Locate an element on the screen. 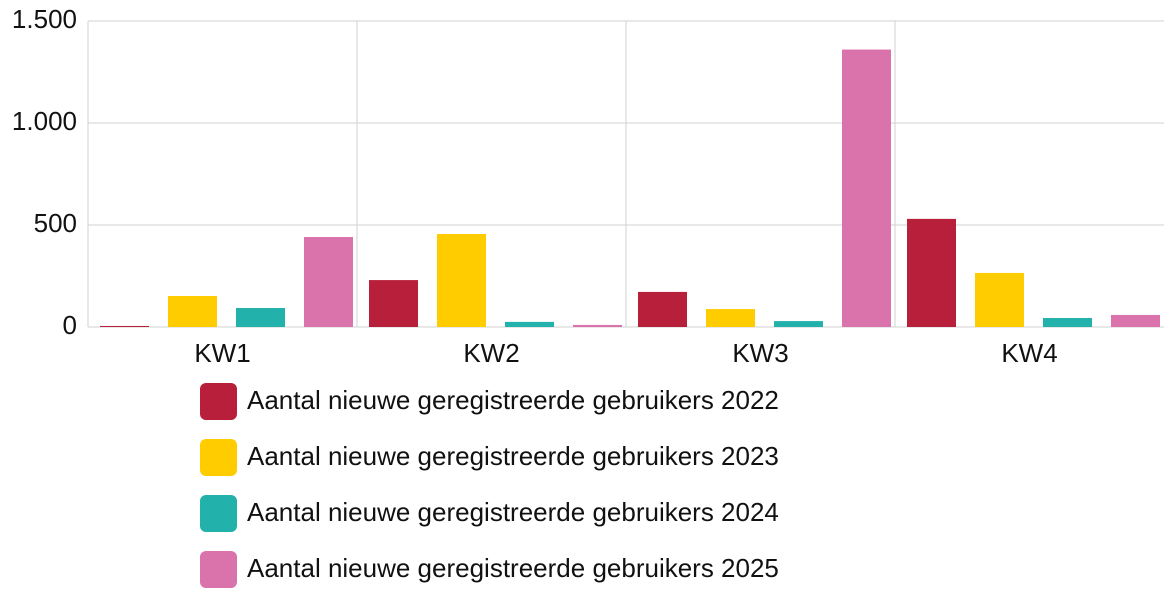 Image resolution: width=1164 pixels, height=591 pixels. y-tick-label: 0 is located at coordinates (70, 325).